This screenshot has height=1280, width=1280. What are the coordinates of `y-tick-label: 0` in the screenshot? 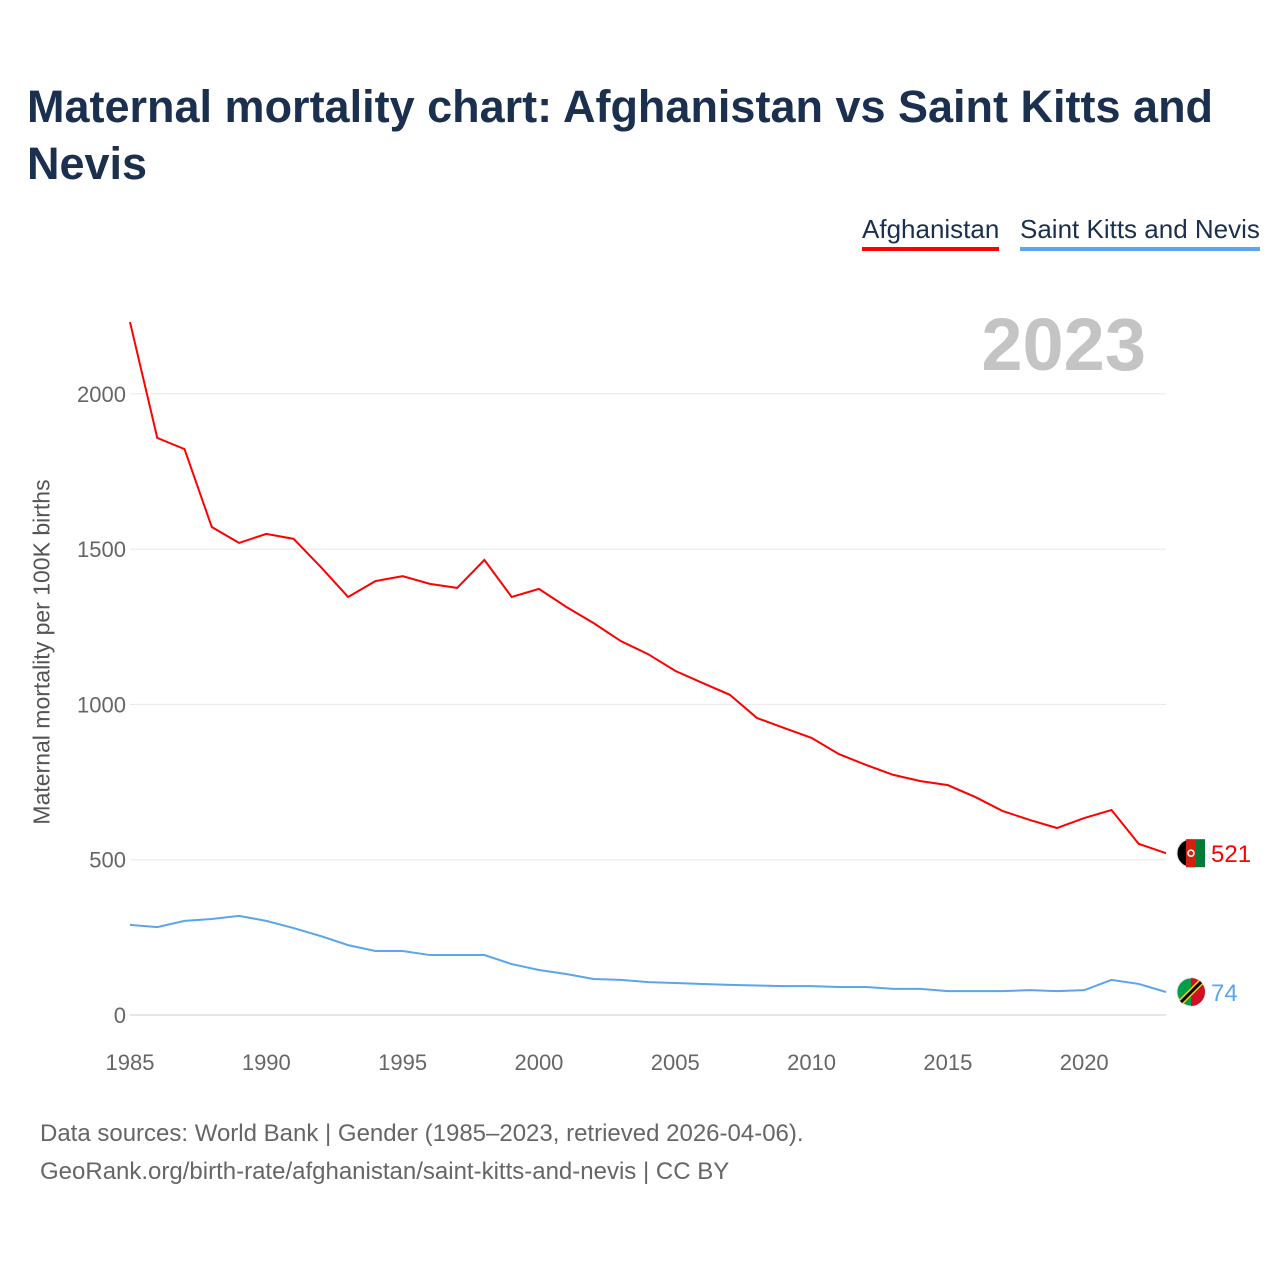 It's located at (120, 1015).